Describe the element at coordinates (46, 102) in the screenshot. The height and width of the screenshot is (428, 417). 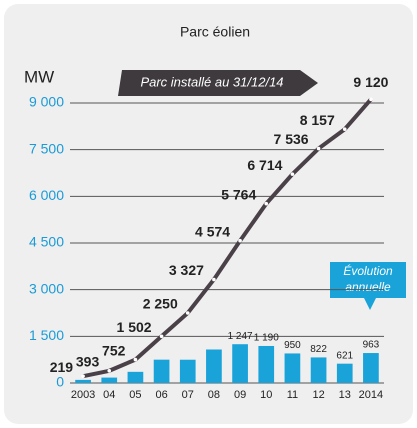
I see `y-tick-label: 9 000` at that location.